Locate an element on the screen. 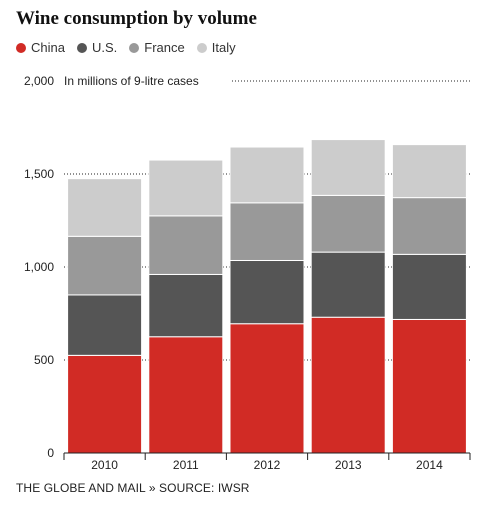 This screenshot has width=490, height=509. y-tick-label-0: 0 is located at coordinates (50, 453).